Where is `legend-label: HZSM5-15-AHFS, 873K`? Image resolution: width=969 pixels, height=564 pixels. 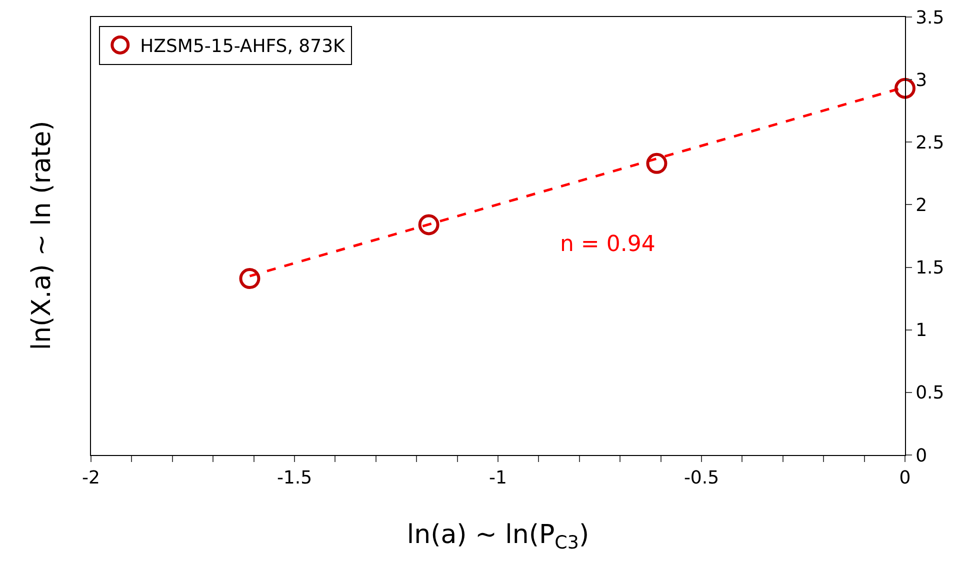 legend-label: HZSM5-15-AHFS, 873K is located at coordinates (243, 46).